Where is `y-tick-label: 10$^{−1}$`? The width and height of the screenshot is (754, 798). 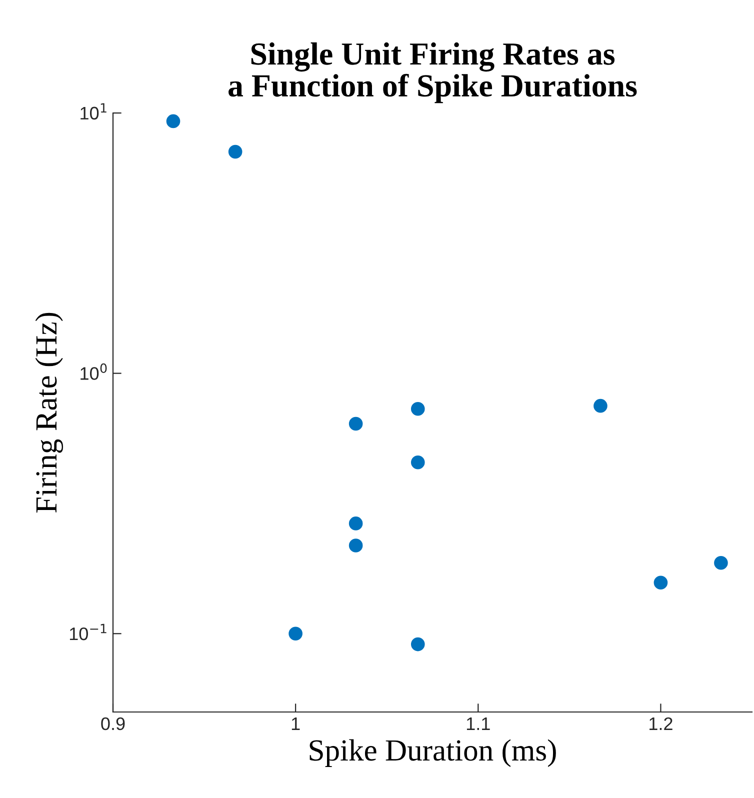
y-tick-label: 10$^{−1}$ is located at coordinates (88, 632).